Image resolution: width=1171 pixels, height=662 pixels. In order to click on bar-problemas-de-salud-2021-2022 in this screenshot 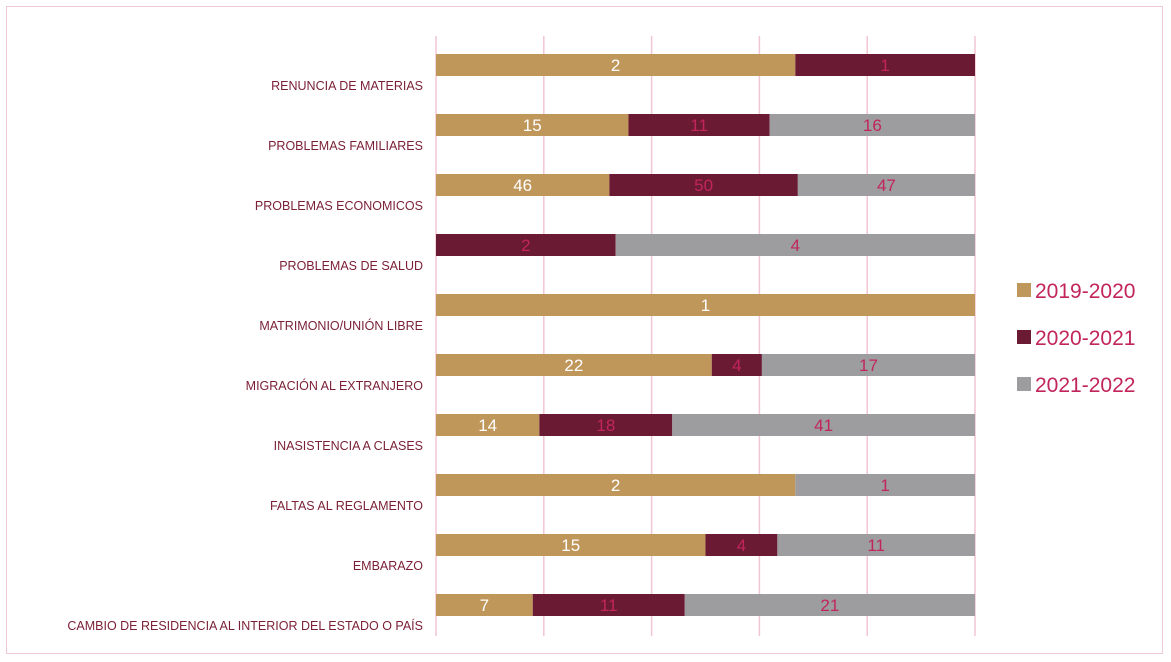, I will do `click(795, 245)`.